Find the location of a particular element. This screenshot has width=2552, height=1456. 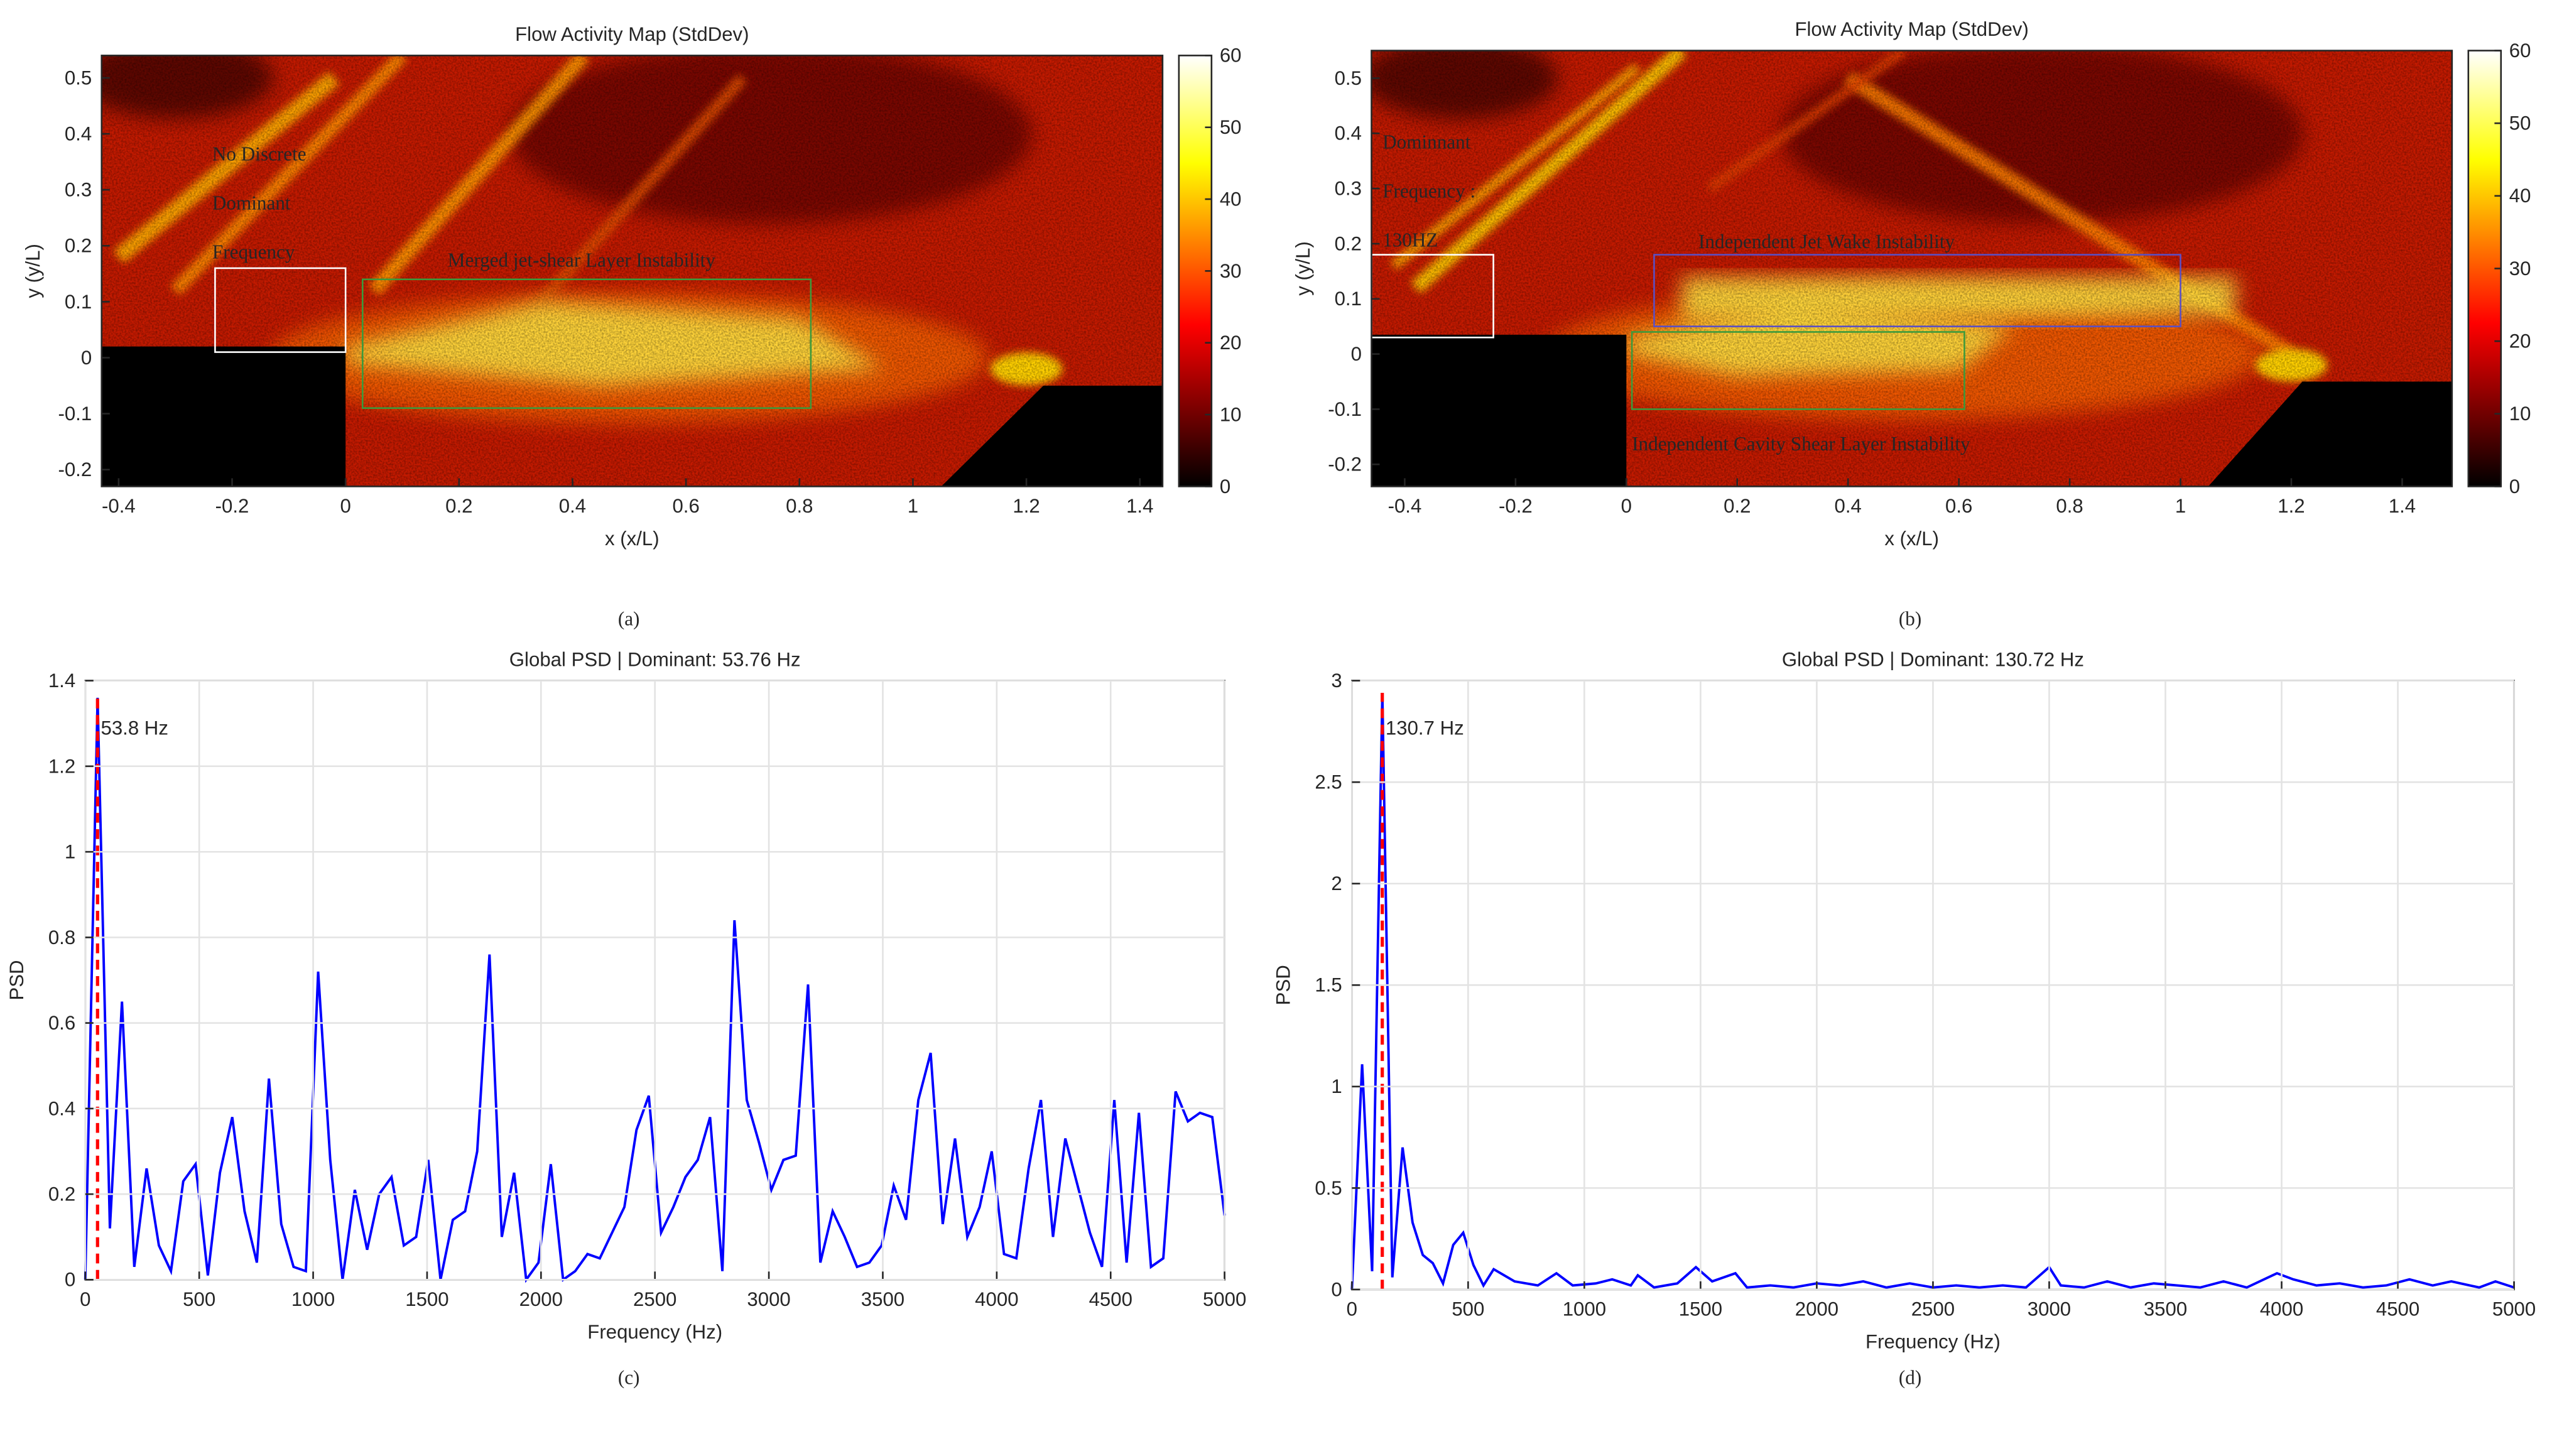

heatmap-field is located at coordinates (1912, 268).